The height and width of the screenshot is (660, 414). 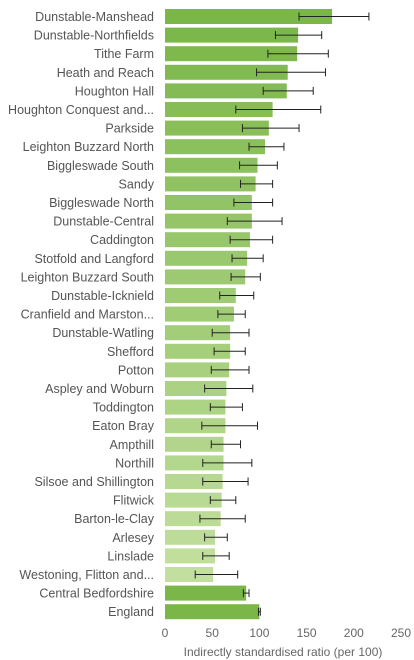 I want to click on category-label: England, so click(x=131, y=612).